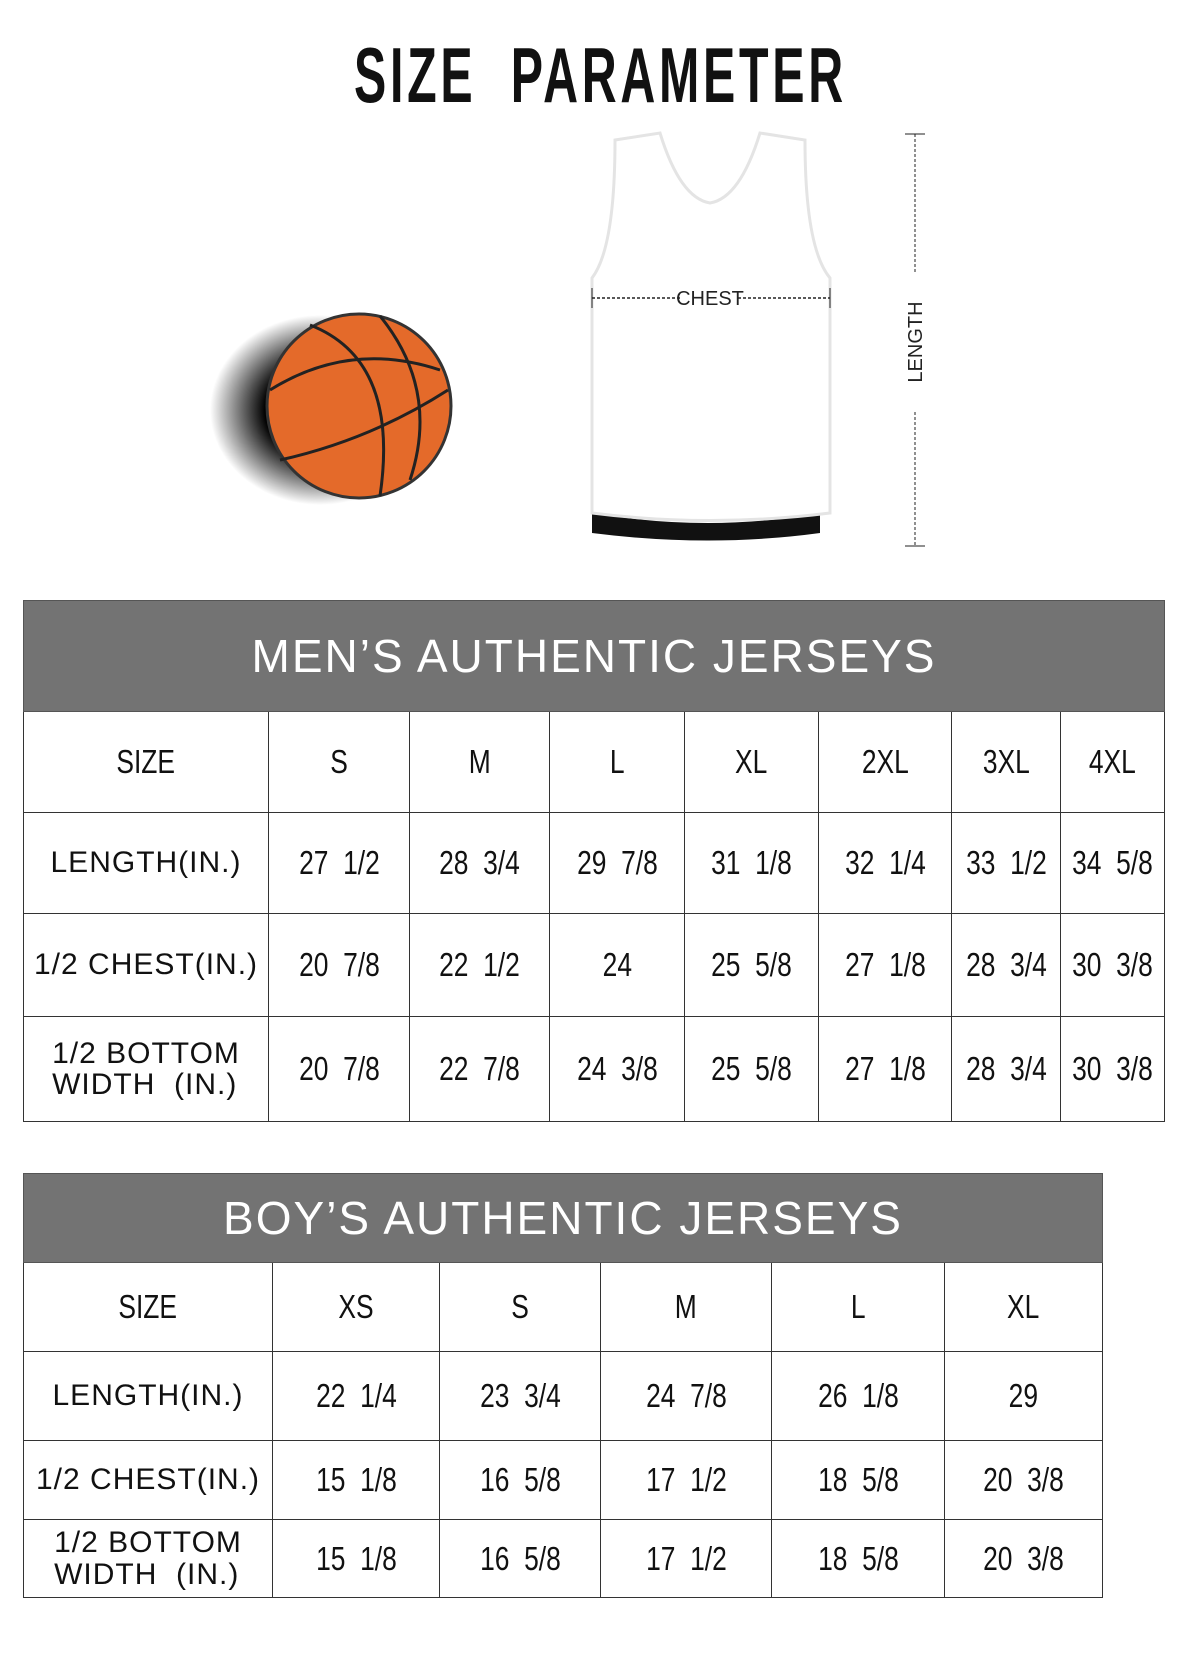  Describe the element at coordinates (617, 863) in the screenshot. I see `size-value: 29 7/8` at that location.